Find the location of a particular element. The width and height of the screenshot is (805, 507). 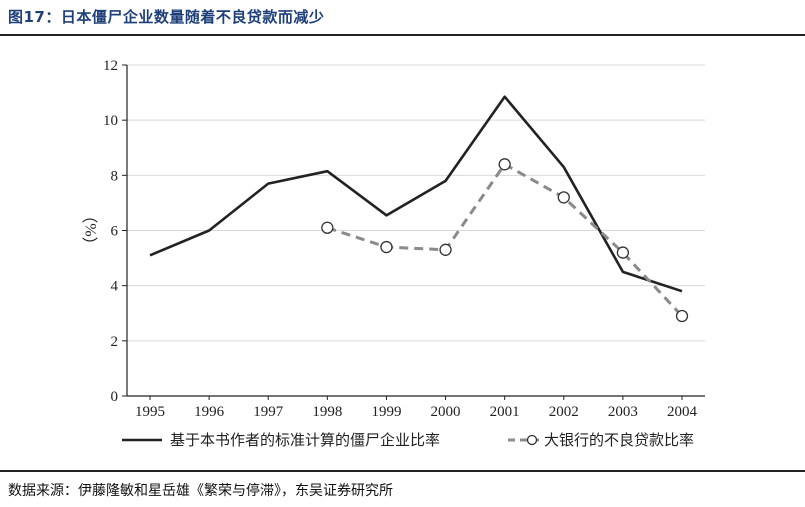

chart-legend: 基于本书作者的标准计算的僵尸企业比率 大银行的不良贷款比率 is located at coordinates (408, 440).